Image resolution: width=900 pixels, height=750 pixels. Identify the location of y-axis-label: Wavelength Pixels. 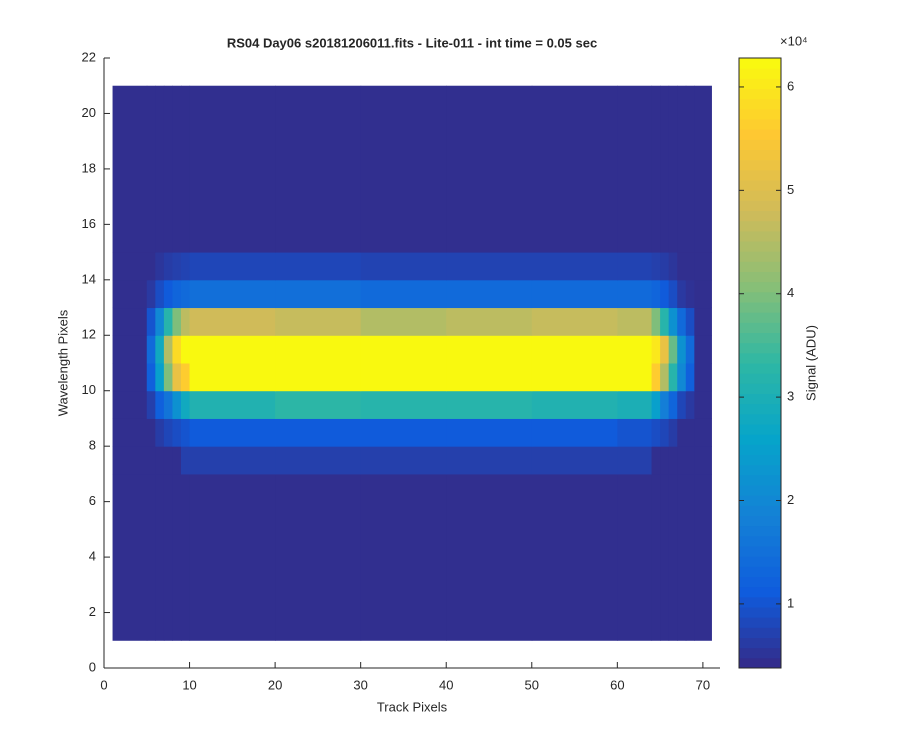
(62, 362).